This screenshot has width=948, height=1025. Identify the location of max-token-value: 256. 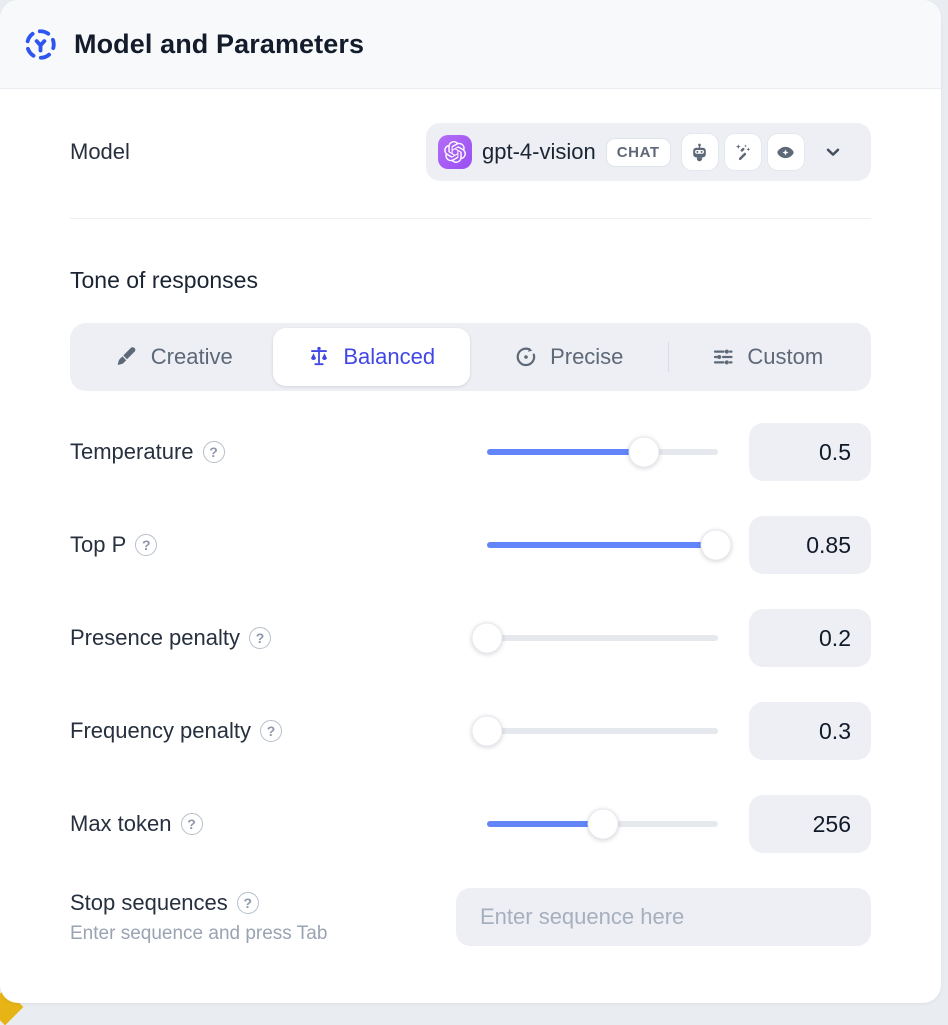
(810, 824).